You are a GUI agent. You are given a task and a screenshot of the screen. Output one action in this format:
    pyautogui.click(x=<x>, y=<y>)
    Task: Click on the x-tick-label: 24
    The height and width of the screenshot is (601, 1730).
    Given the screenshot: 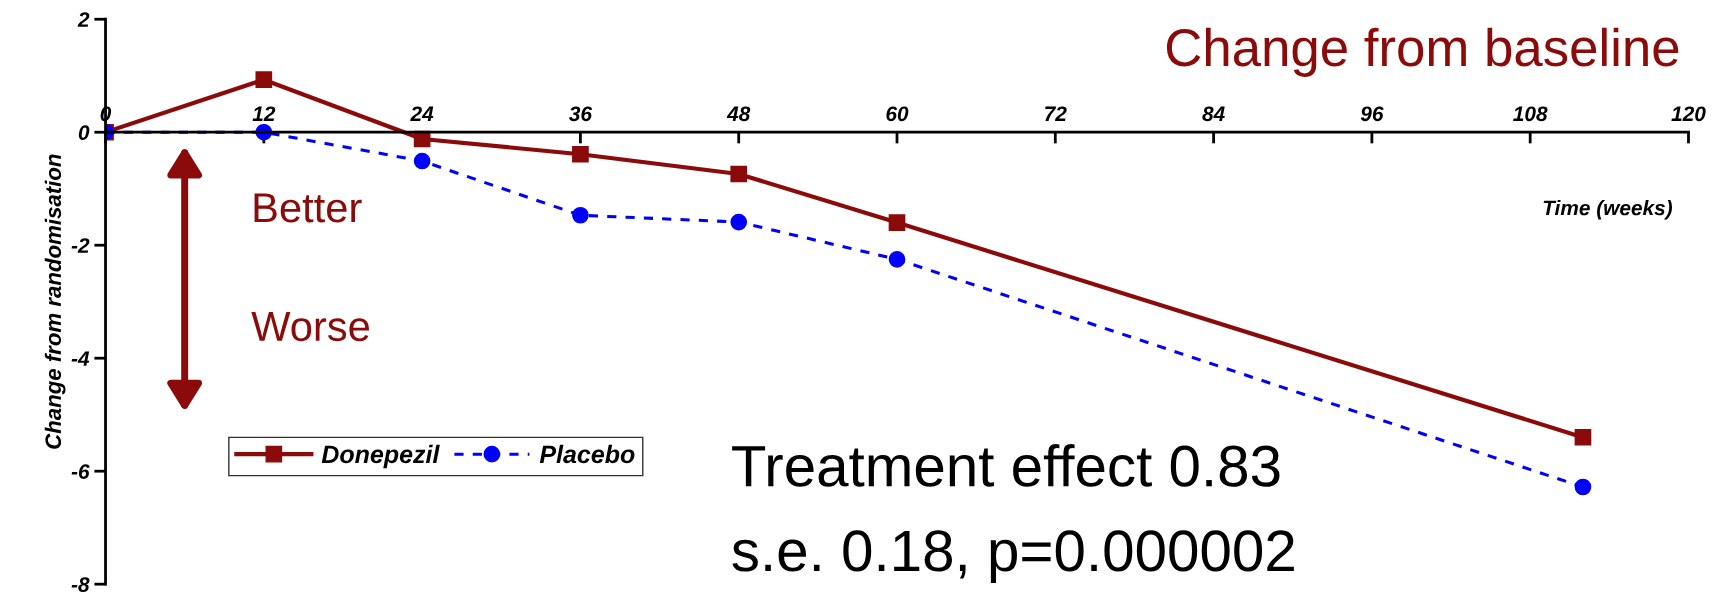 What is the action you would take?
    pyautogui.click(x=422, y=113)
    